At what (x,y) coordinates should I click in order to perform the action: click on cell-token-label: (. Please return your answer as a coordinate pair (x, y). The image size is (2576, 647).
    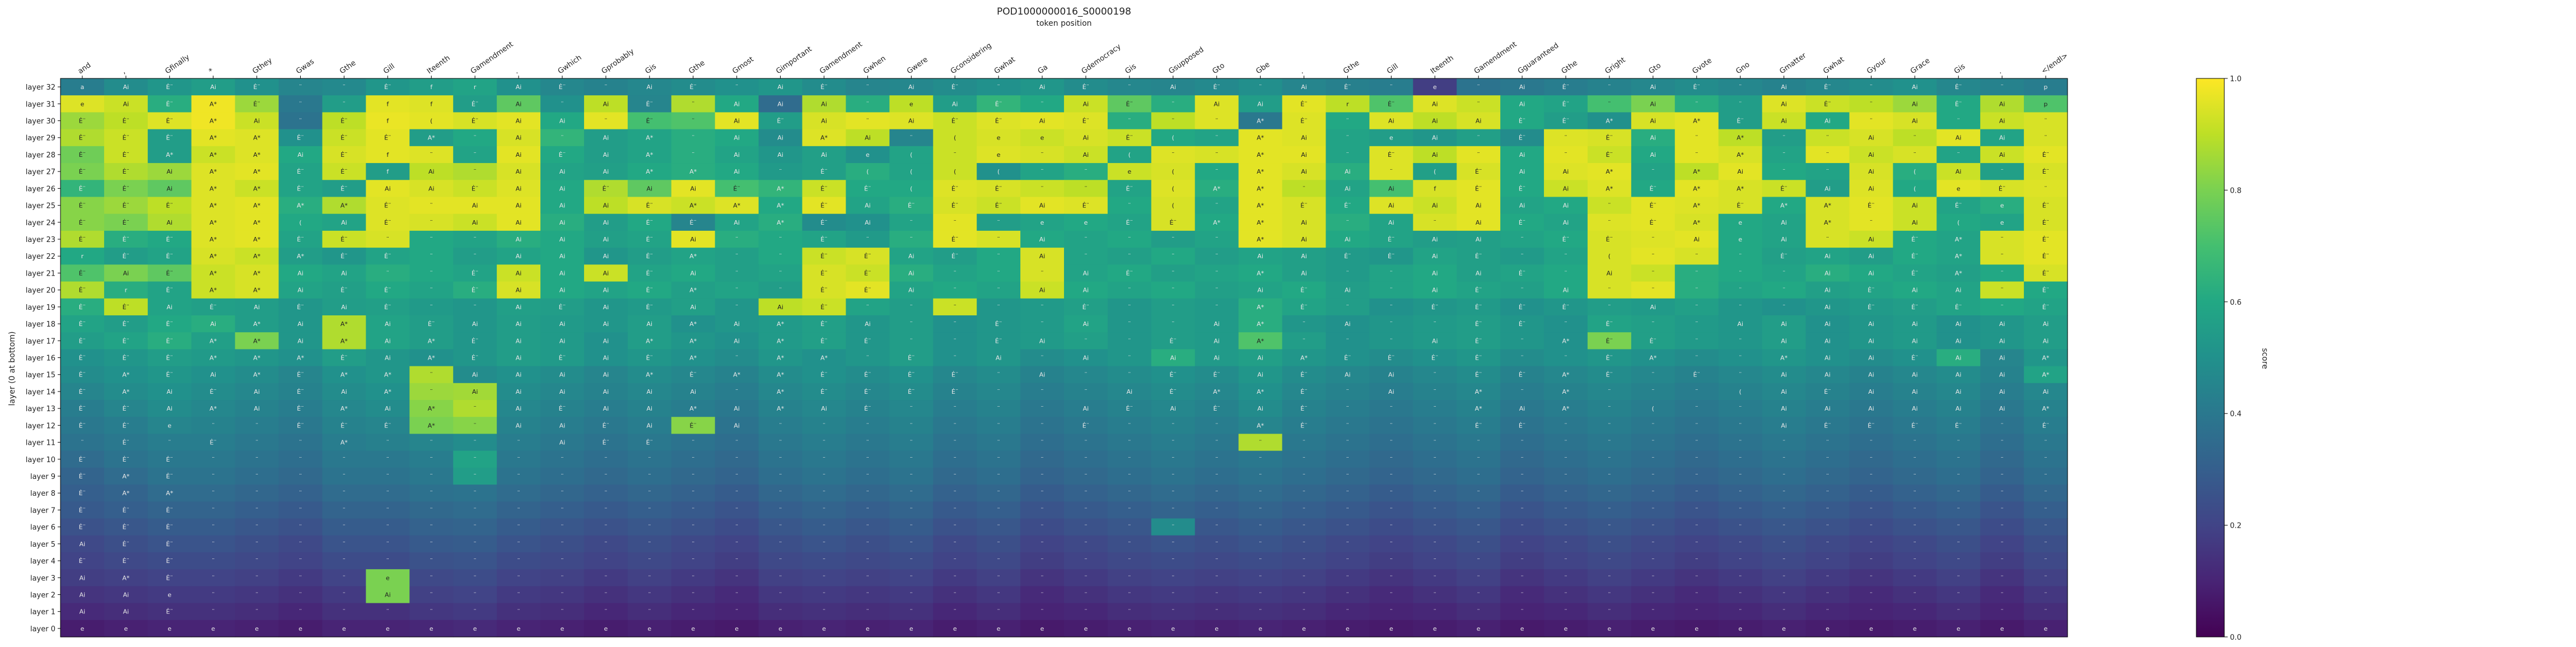
    Looking at the image, I should click on (955, 138).